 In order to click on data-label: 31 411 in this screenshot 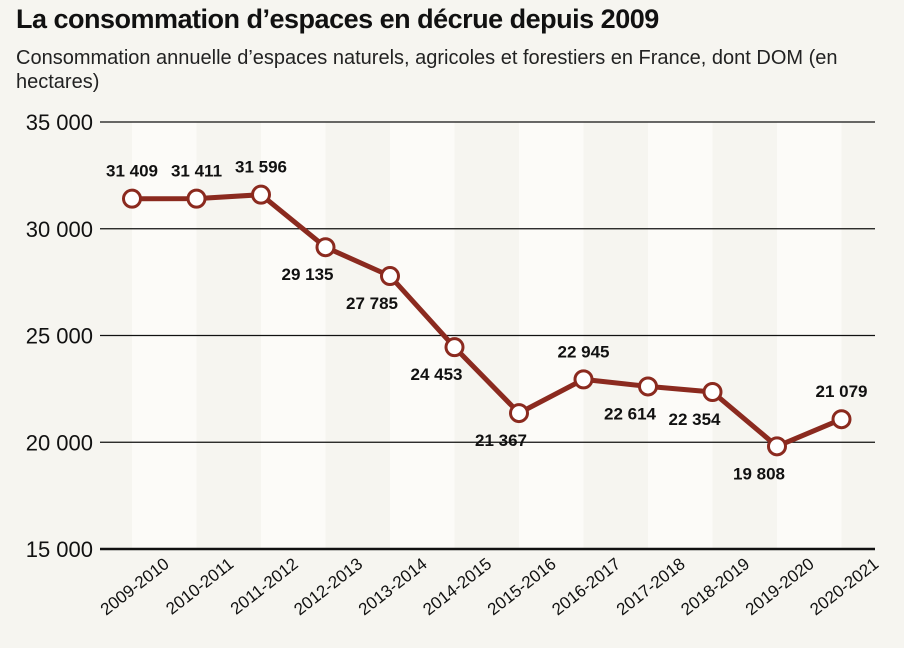, I will do `click(196, 171)`.